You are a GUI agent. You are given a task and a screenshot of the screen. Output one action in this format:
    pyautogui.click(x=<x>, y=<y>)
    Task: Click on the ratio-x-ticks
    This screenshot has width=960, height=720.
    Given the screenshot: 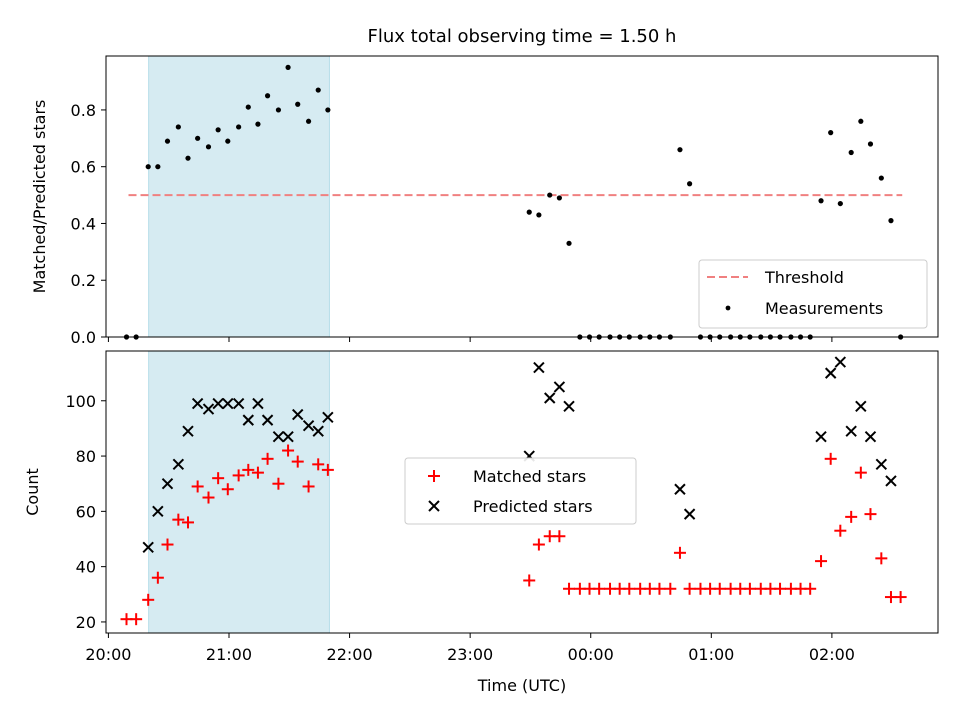 What is the action you would take?
    pyautogui.click(x=470, y=339)
    